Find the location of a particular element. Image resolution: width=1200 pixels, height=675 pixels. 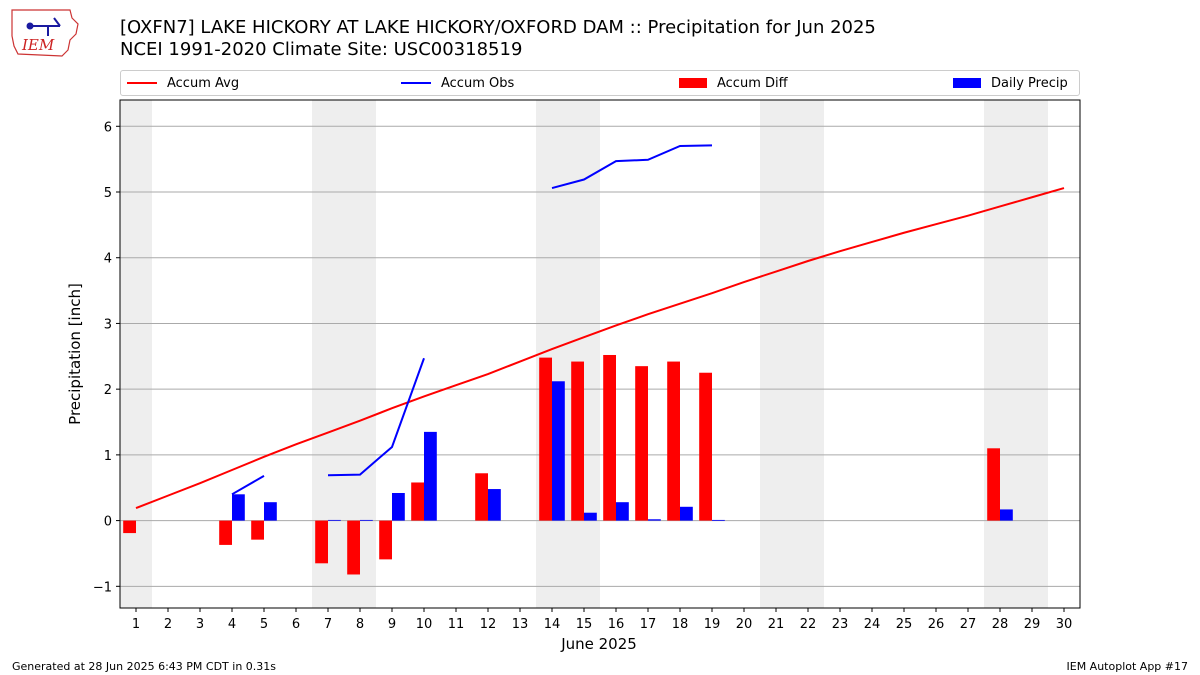

x-axis-label: June 2025 is located at coordinates (598, 644).